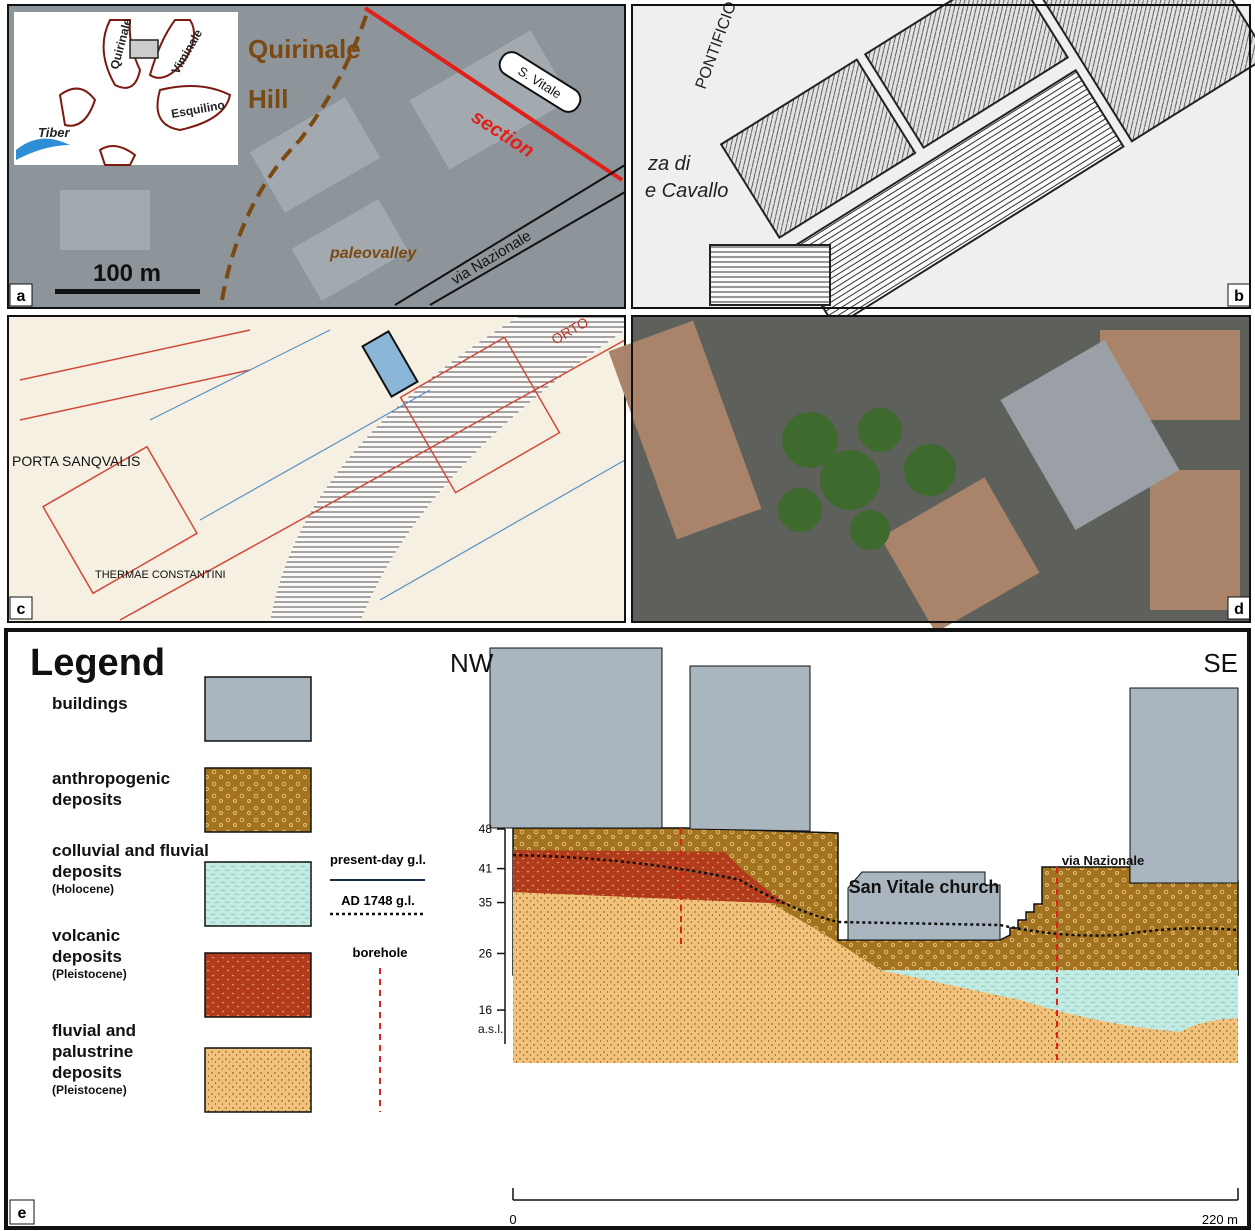 This screenshot has height=1231, width=1255. Describe the element at coordinates (295, 155) in the screenshot. I see `paleovalley-edge` at that location.